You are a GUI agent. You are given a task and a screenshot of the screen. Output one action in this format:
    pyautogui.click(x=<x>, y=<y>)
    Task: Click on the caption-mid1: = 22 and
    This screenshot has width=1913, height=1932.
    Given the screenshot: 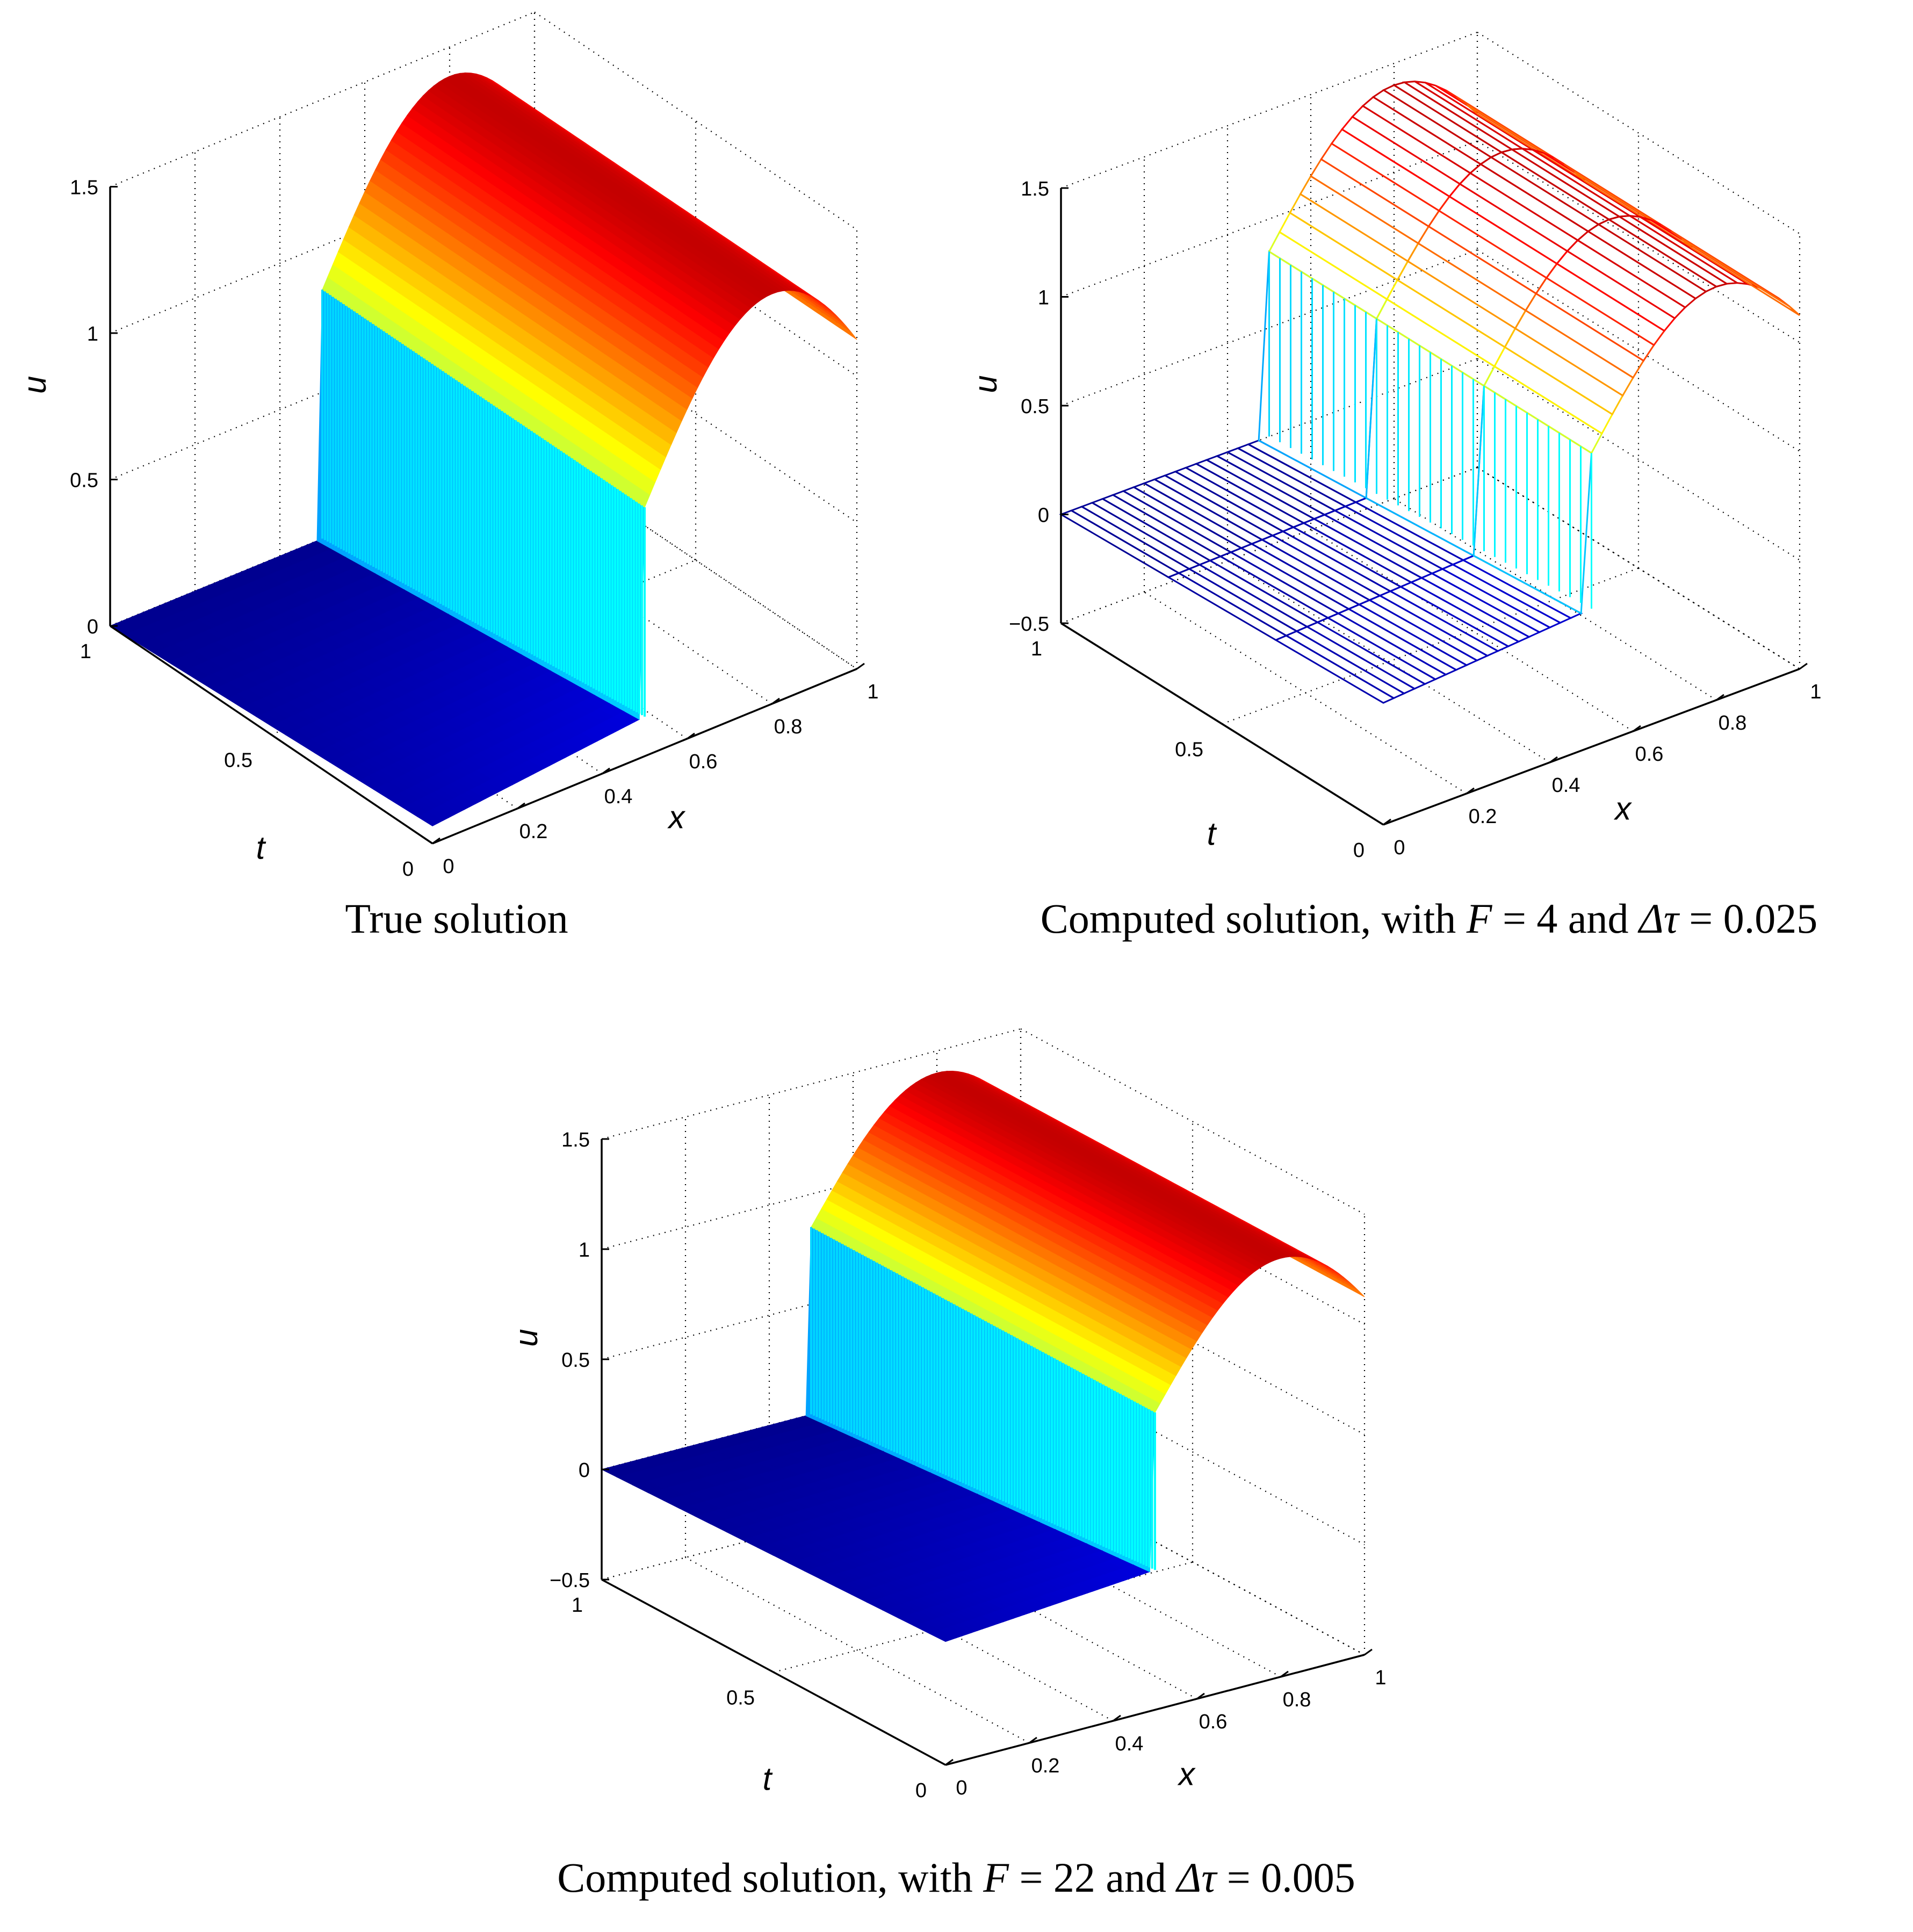 What is the action you would take?
    pyautogui.click(x=1092, y=1877)
    